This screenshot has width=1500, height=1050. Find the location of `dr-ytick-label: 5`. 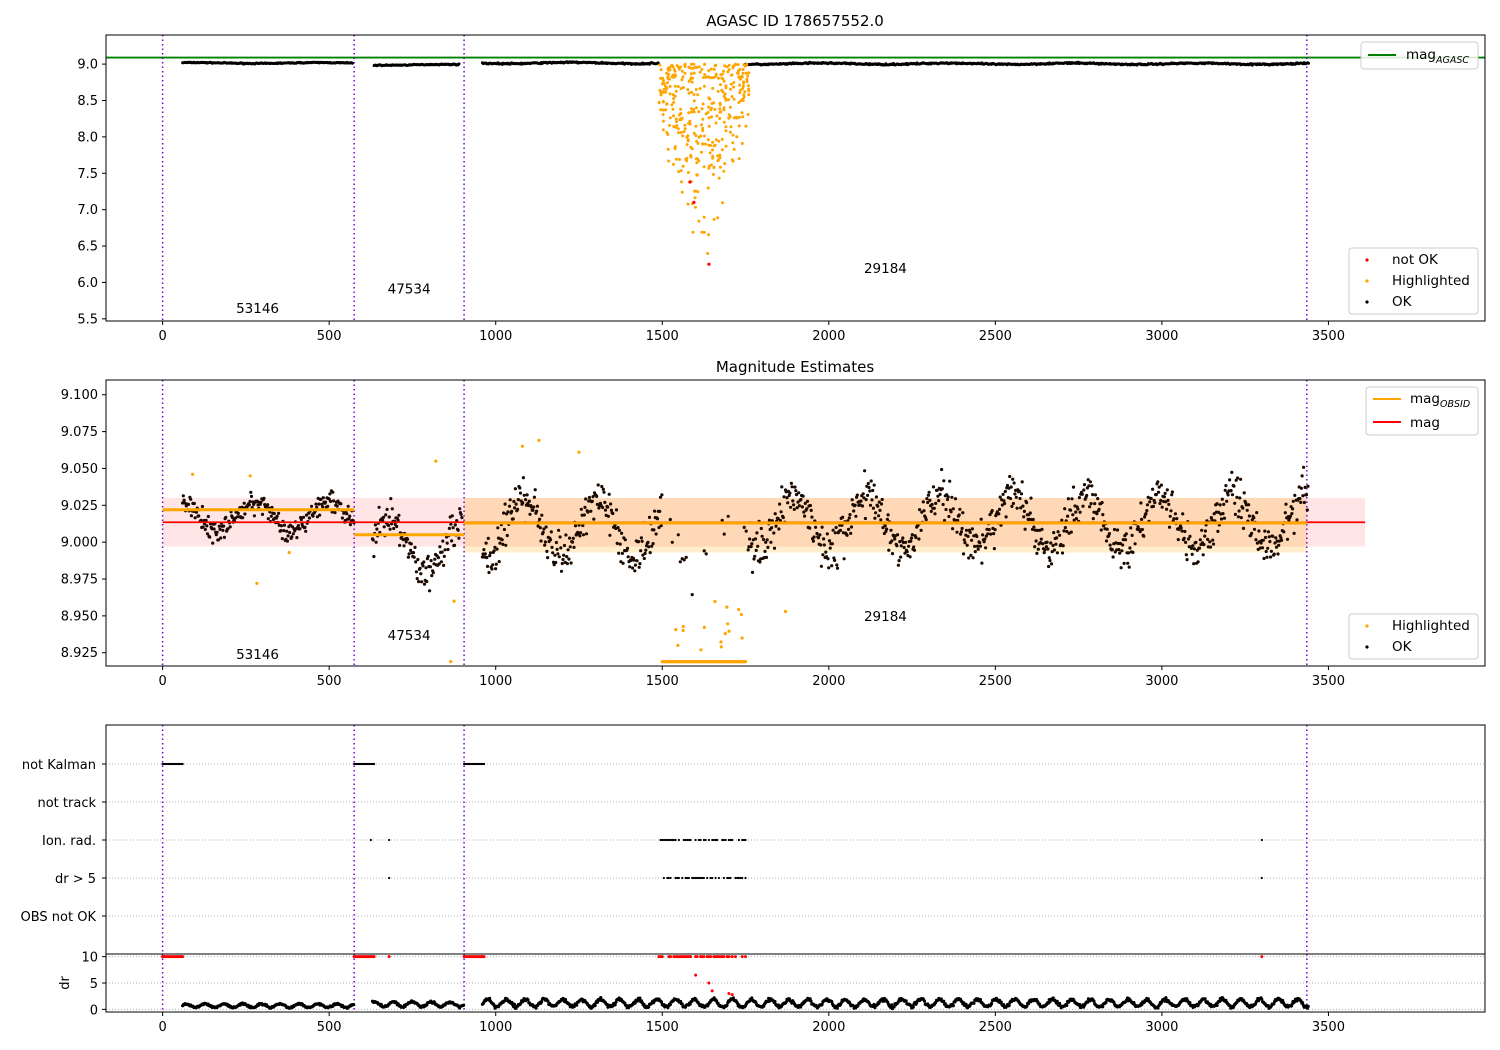

dr-ytick-label: 5 is located at coordinates (94, 984).